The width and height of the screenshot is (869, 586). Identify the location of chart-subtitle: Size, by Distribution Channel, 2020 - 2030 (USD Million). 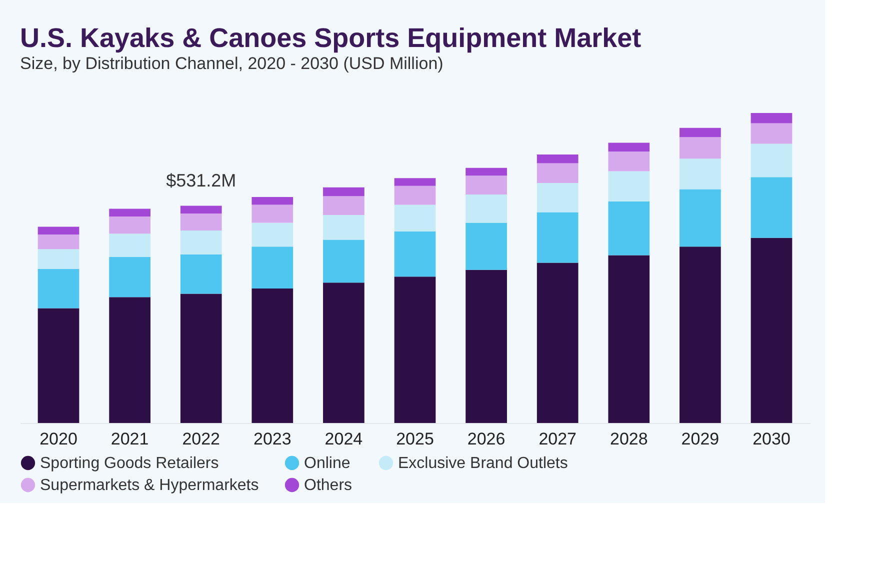
(232, 63).